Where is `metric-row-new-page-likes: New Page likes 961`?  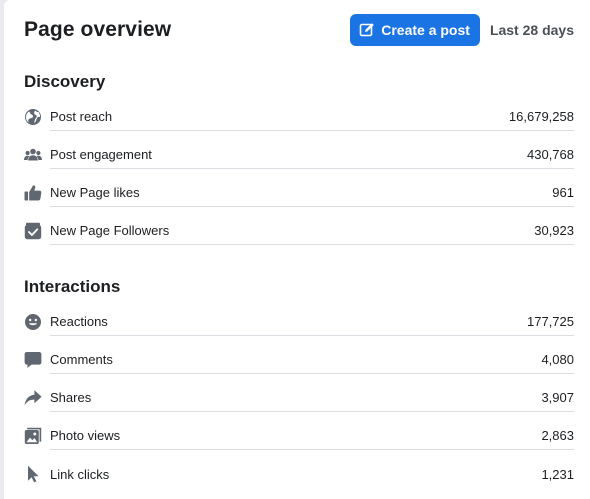 metric-row-new-page-likes: New Page likes 961 is located at coordinates (299, 193).